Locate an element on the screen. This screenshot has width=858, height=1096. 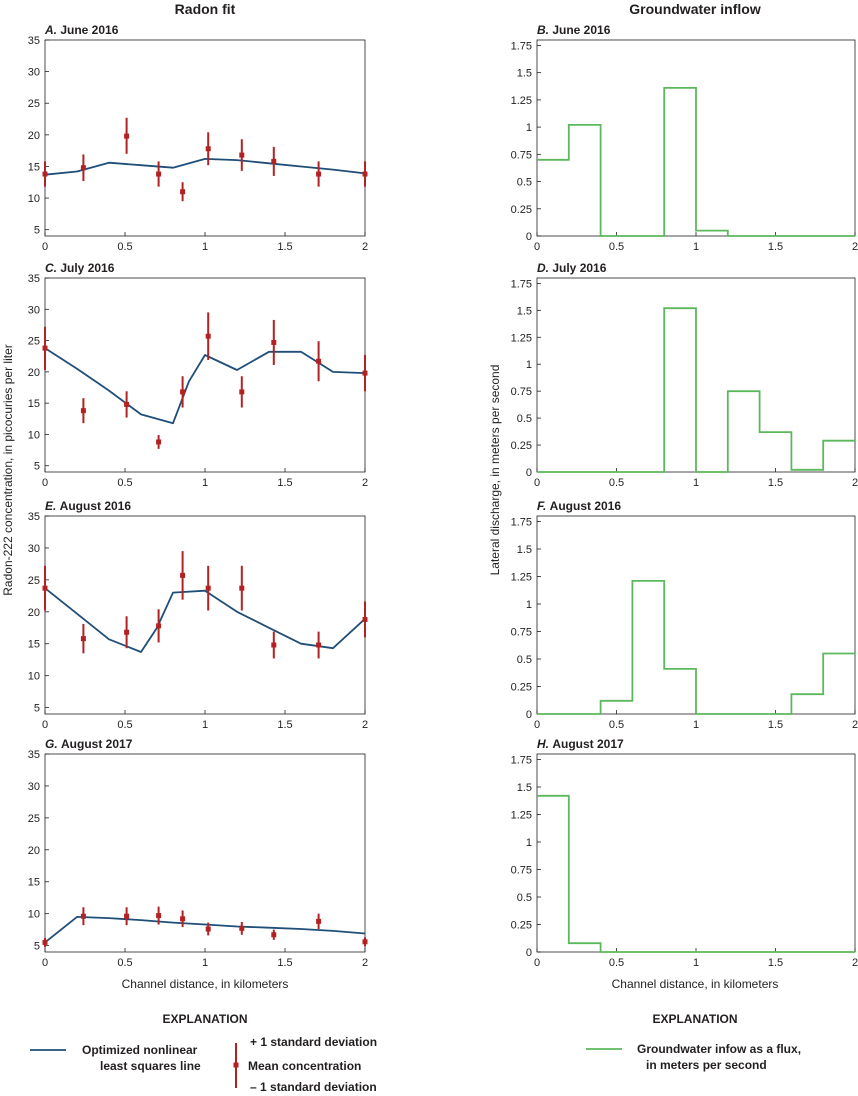
panel-letter: G. is located at coordinates (53, 744).